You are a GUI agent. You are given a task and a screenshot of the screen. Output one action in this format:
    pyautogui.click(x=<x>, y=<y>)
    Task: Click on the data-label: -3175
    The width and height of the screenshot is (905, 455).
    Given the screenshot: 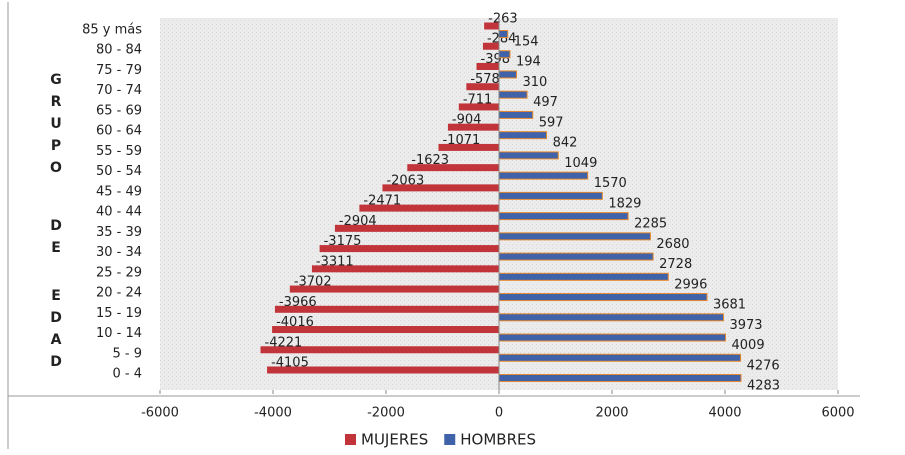 What is the action you would take?
    pyautogui.click(x=343, y=241)
    